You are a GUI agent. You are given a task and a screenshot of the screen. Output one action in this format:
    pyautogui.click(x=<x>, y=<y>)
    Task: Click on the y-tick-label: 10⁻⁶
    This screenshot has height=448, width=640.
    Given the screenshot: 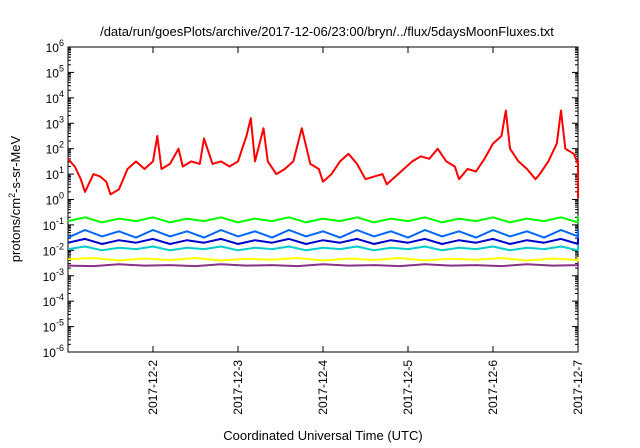 What is the action you would take?
    pyautogui.click(x=53, y=351)
    